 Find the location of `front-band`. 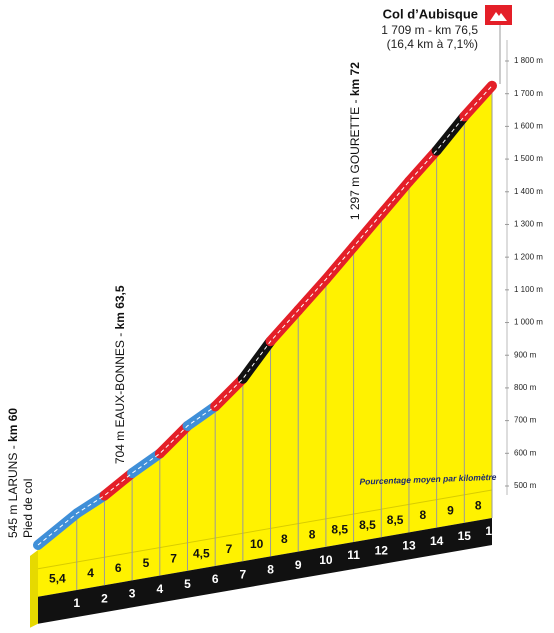

front-band is located at coordinates (265, 543).